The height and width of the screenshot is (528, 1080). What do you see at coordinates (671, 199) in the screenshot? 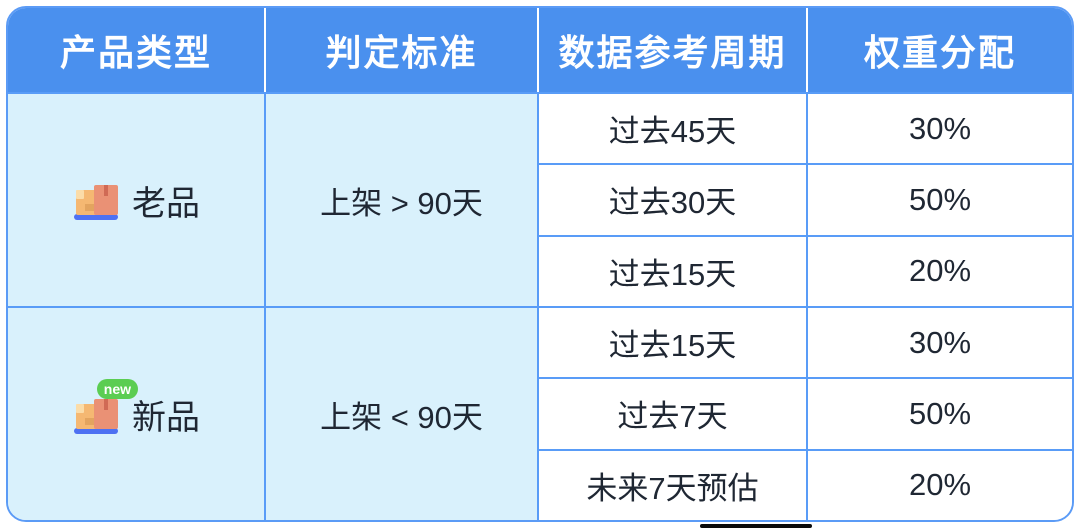
I see `cell-period: 过去30天` at bounding box center [671, 199].